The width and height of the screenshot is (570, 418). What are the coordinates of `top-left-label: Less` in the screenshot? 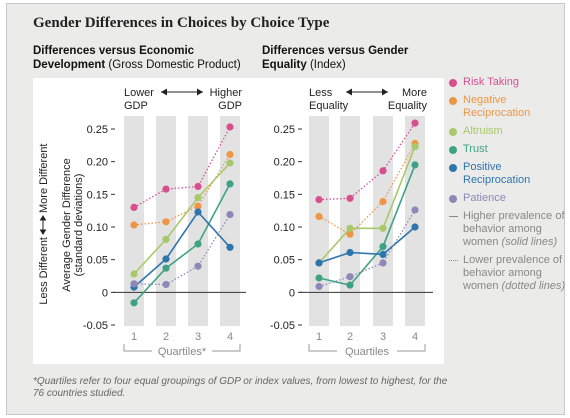 It's located at (321, 93).